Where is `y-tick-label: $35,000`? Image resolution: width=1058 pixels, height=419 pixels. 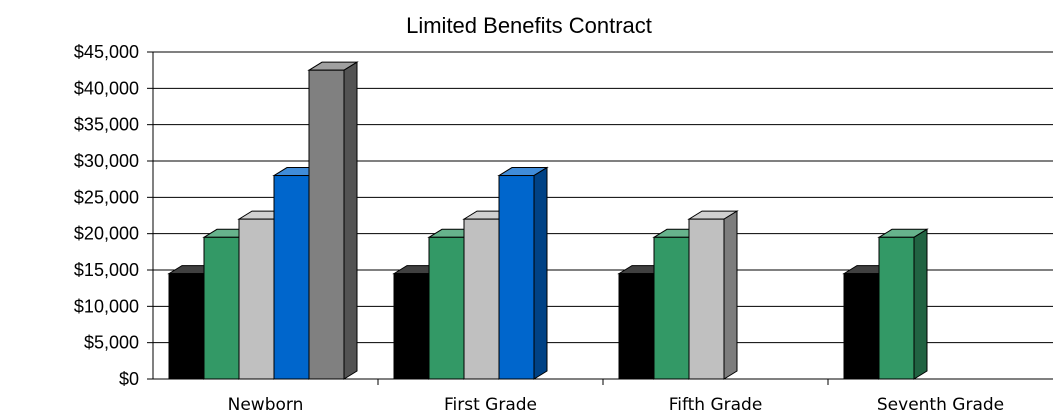 y-tick-label: $35,000 is located at coordinates (106, 125).